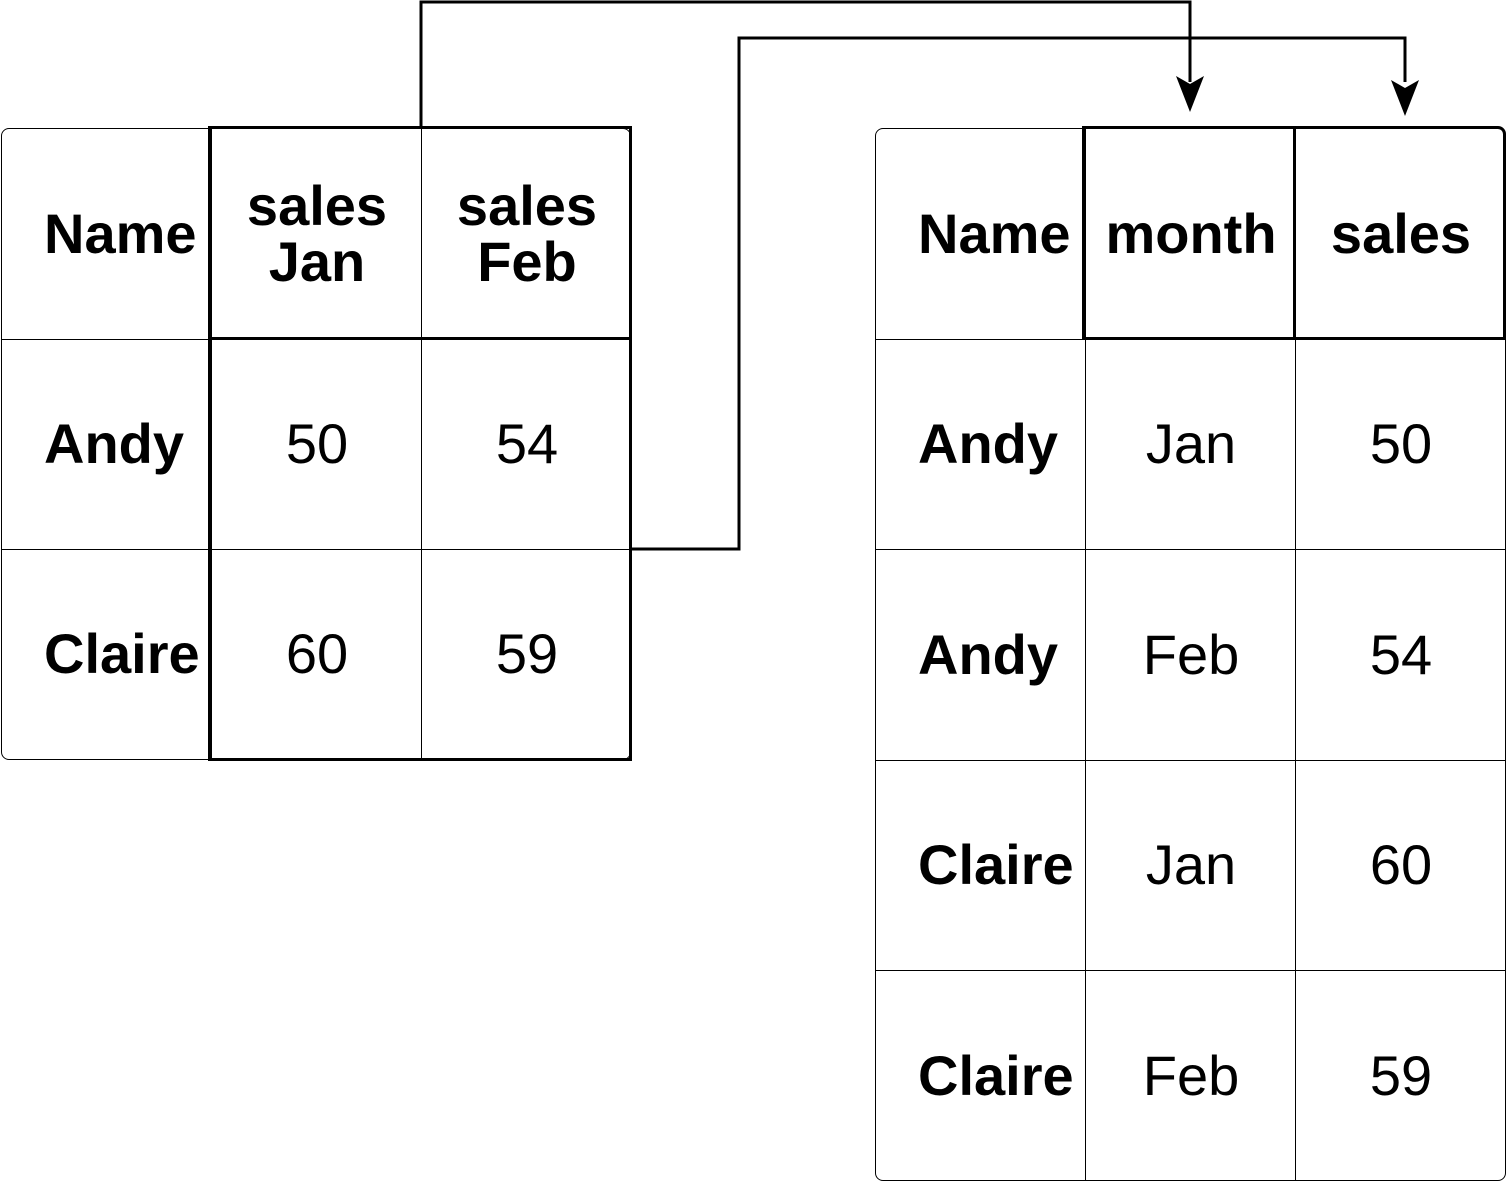 The image size is (1507, 1182). What do you see at coordinates (1401, 654) in the screenshot?
I see `long-row-sales: 54` at bounding box center [1401, 654].